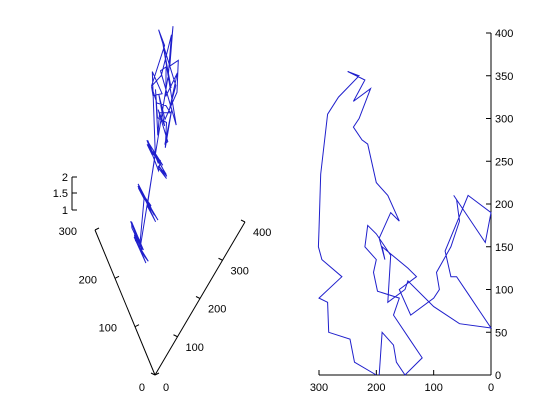  Describe the element at coordinates (65, 178) in the screenshot. I see `tick-label-3d-z: 2` at that location.